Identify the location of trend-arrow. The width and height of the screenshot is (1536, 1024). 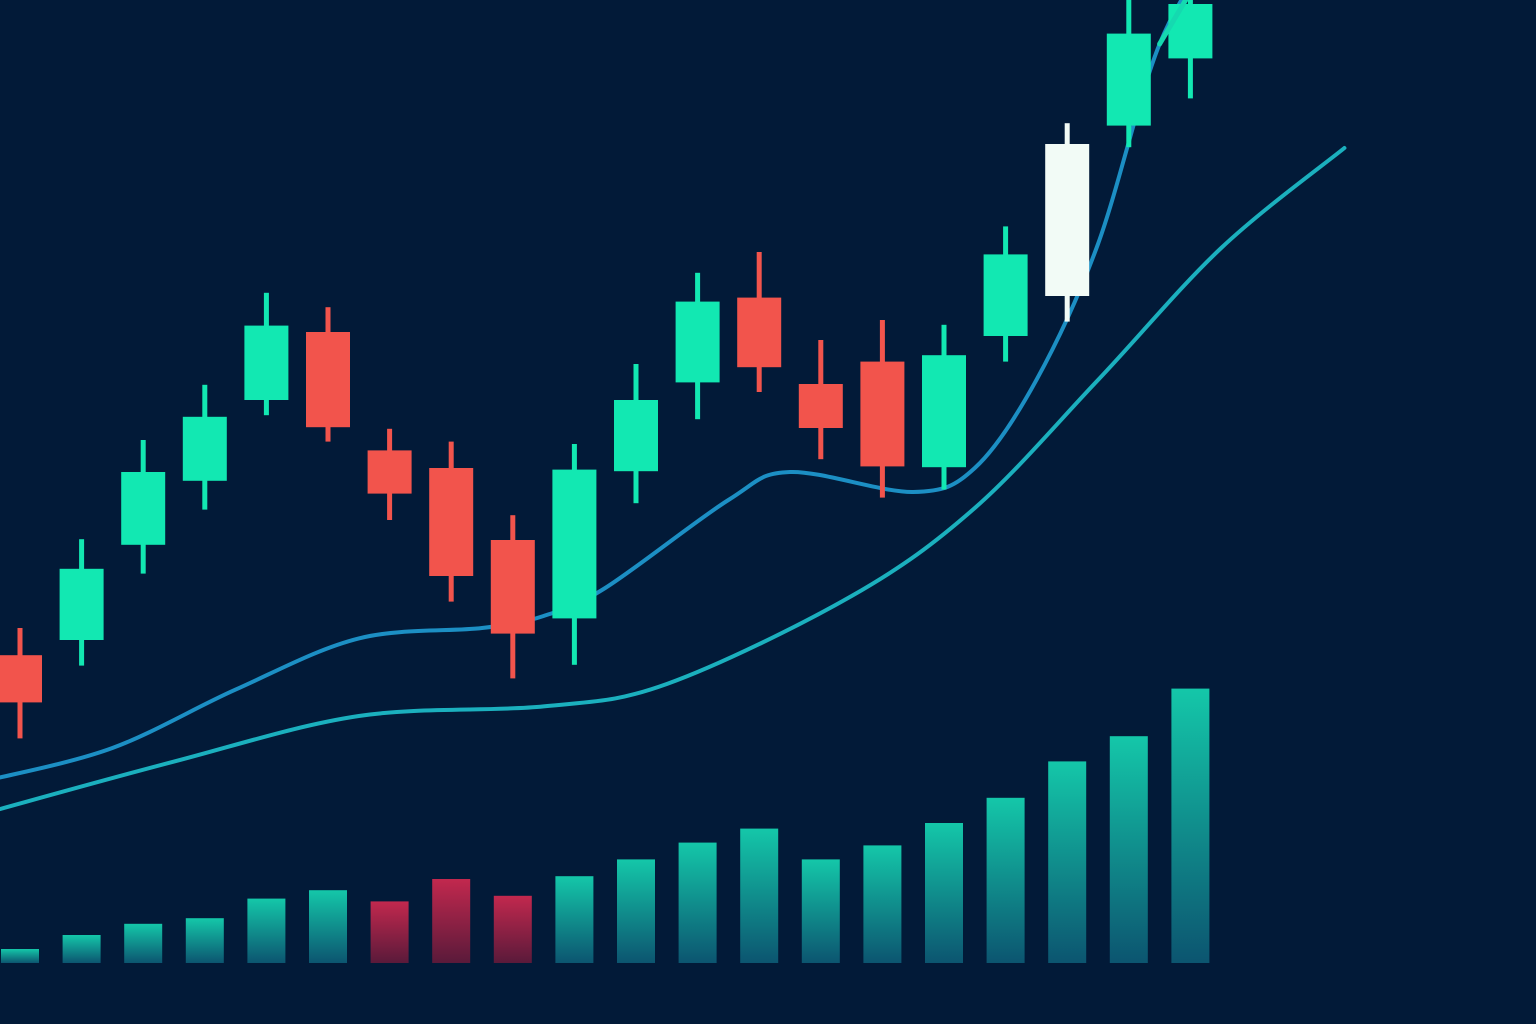
(1173, 23).